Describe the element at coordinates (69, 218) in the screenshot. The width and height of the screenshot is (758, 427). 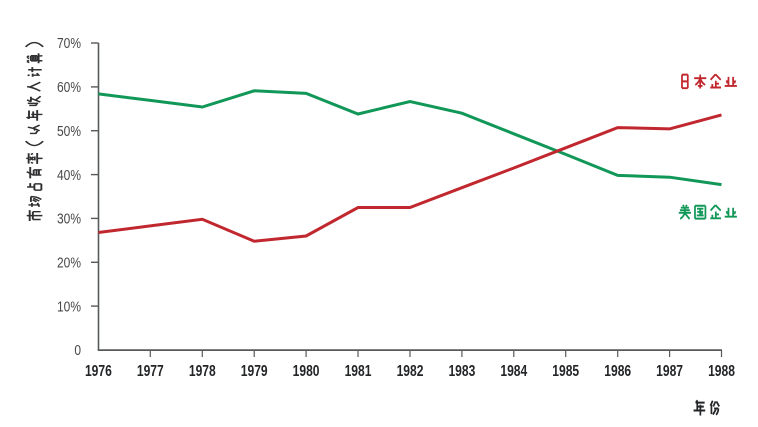
I see `svg-text: 30%` at that location.